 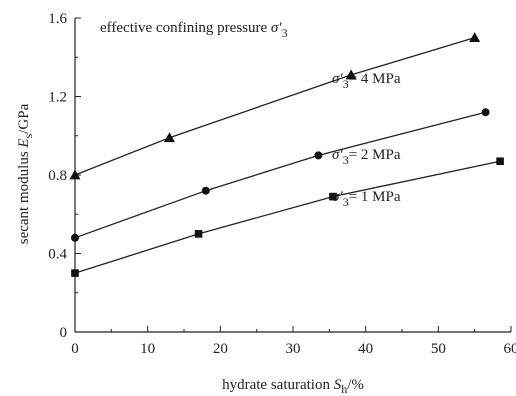 I want to click on series-label-2mpa: σ′3= 2 MPa, so click(x=366, y=157).